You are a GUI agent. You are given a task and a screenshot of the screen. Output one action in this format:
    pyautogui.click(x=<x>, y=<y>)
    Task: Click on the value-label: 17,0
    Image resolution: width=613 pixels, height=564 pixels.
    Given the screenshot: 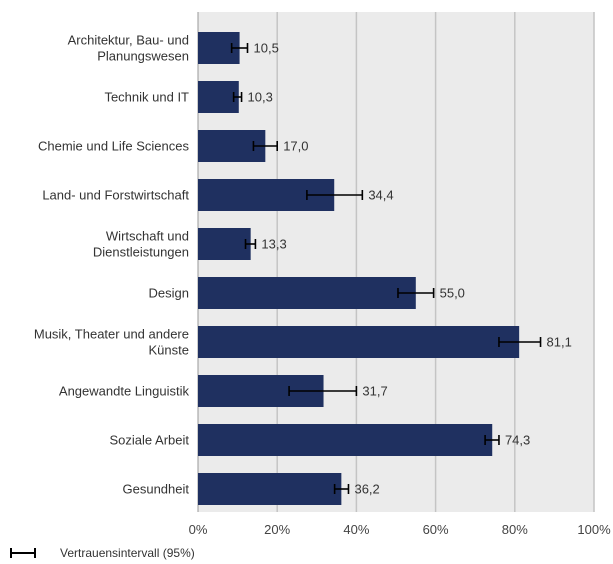 What is the action you would take?
    pyautogui.click(x=295, y=146)
    